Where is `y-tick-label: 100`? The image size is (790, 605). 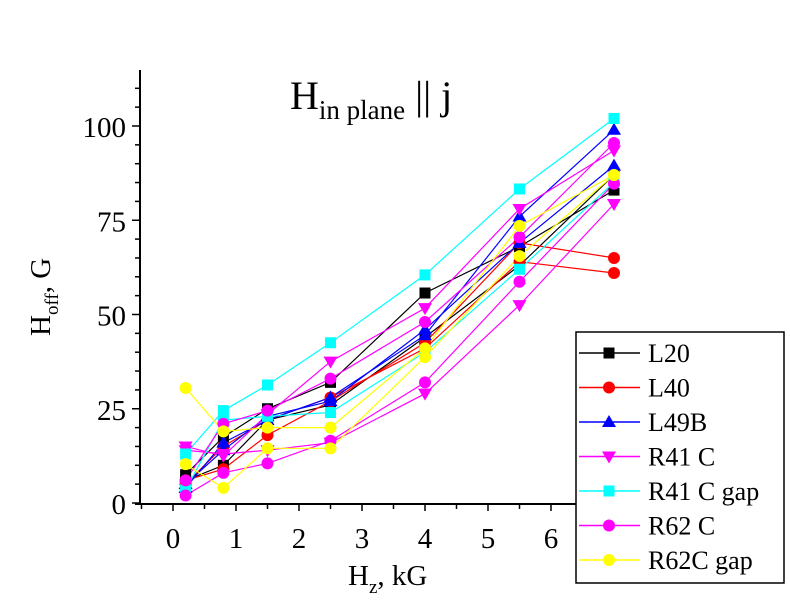
y-tick-label: 100 is located at coordinates (105, 128).